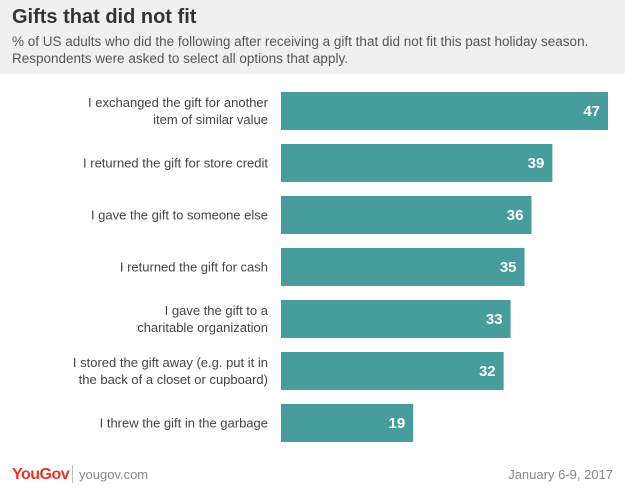 The width and height of the screenshot is (625, 496). Describe the element at coordinates (104, 17) in the screenshot. I see `chart-title: Gifts that did not fit` at that location.